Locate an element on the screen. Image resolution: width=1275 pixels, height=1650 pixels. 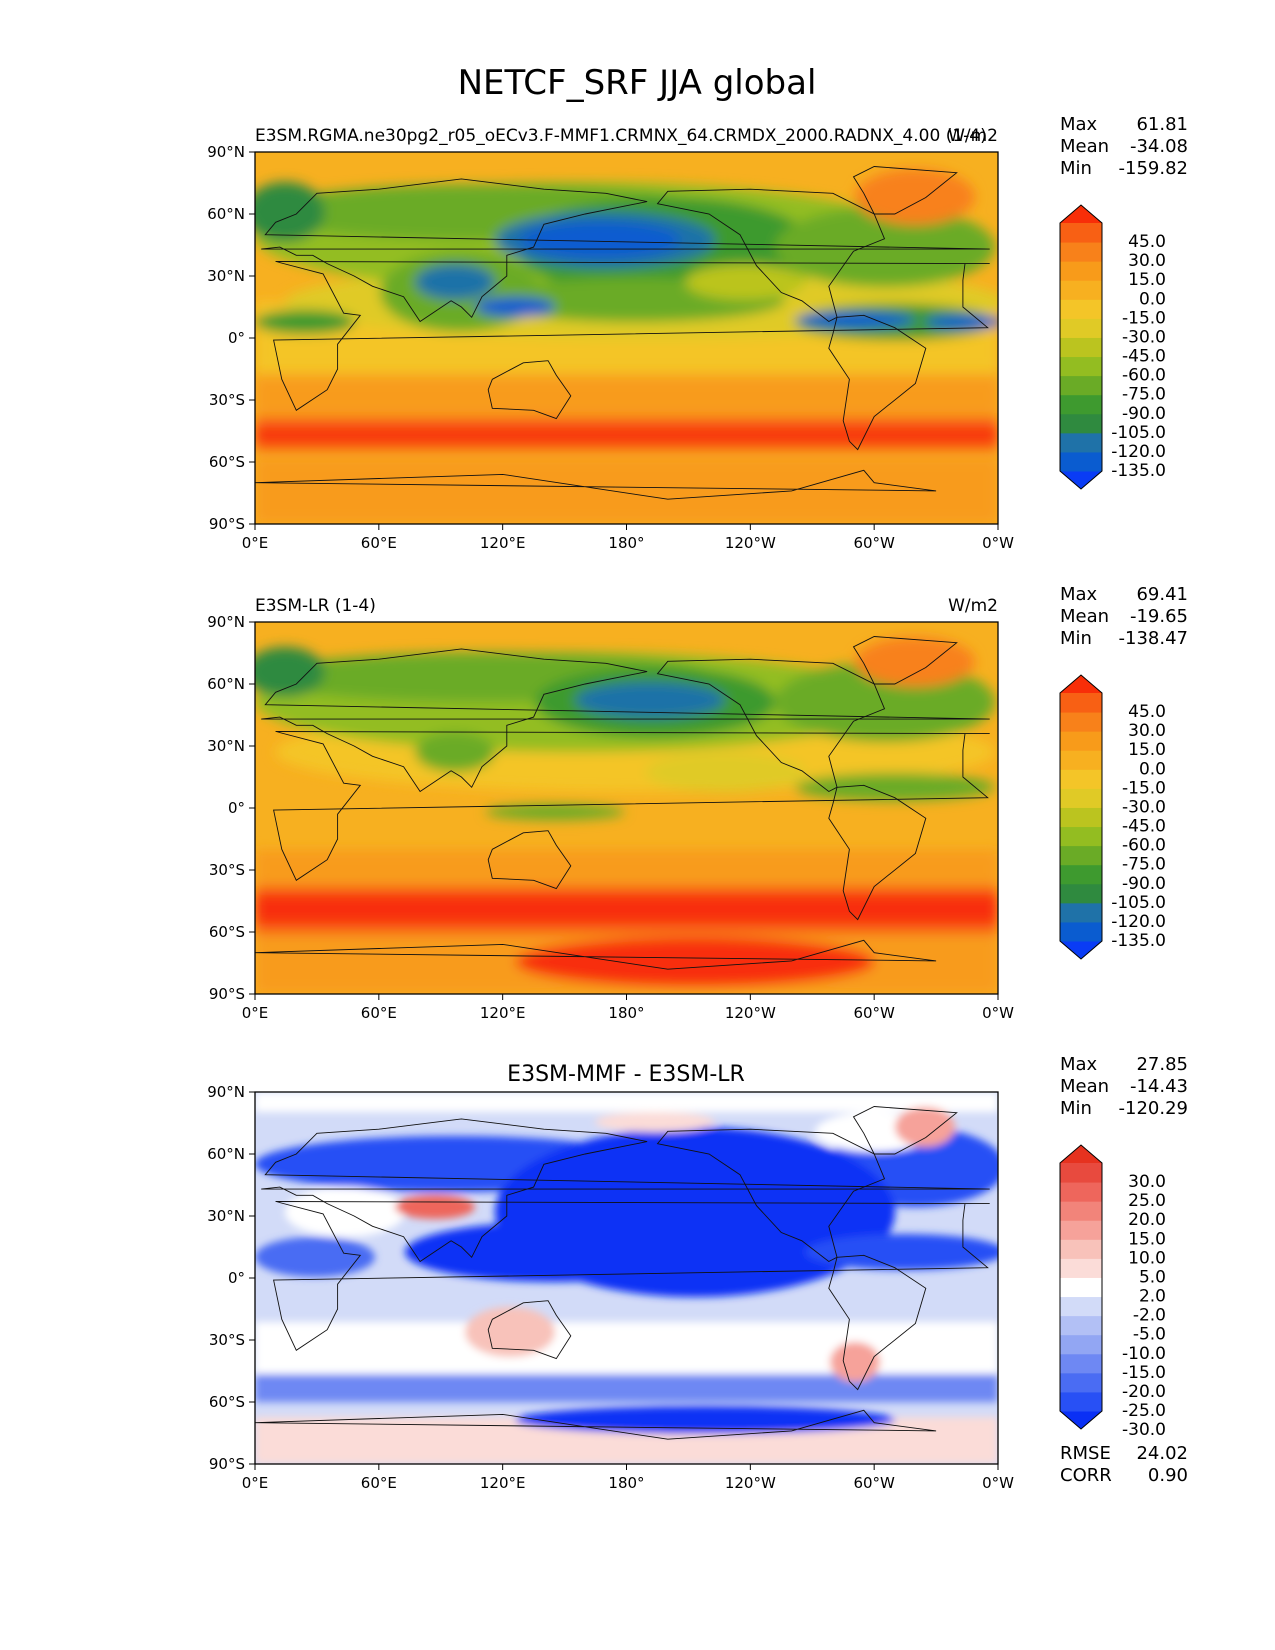
stat-value: -120.29 is located at coordinates (1153, 1108).